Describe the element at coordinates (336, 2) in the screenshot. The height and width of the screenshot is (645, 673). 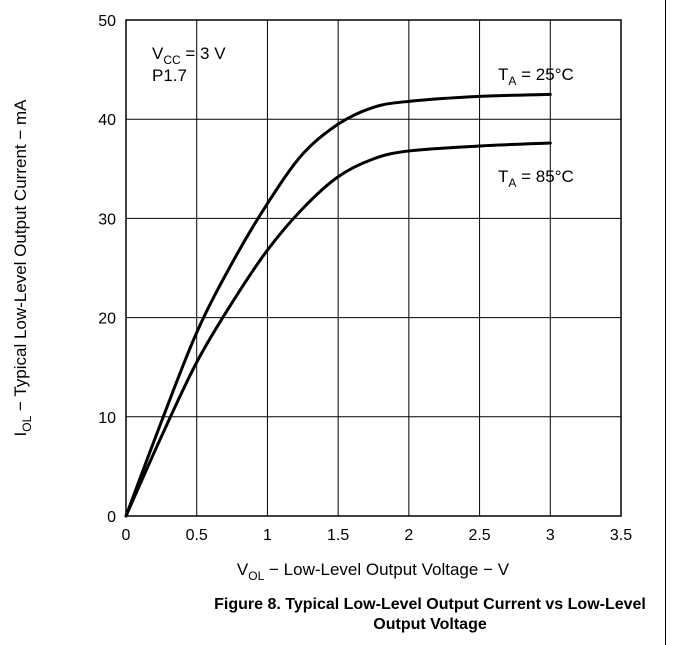
I see `page-top` at that location.